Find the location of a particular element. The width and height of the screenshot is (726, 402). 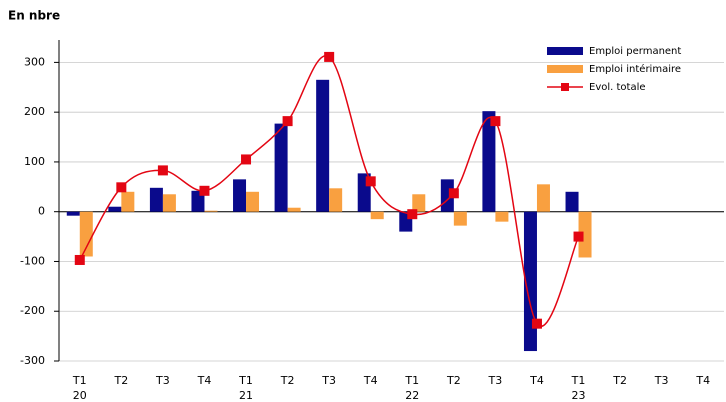

chart-title: En nbre is located at coordinates (34, 16).